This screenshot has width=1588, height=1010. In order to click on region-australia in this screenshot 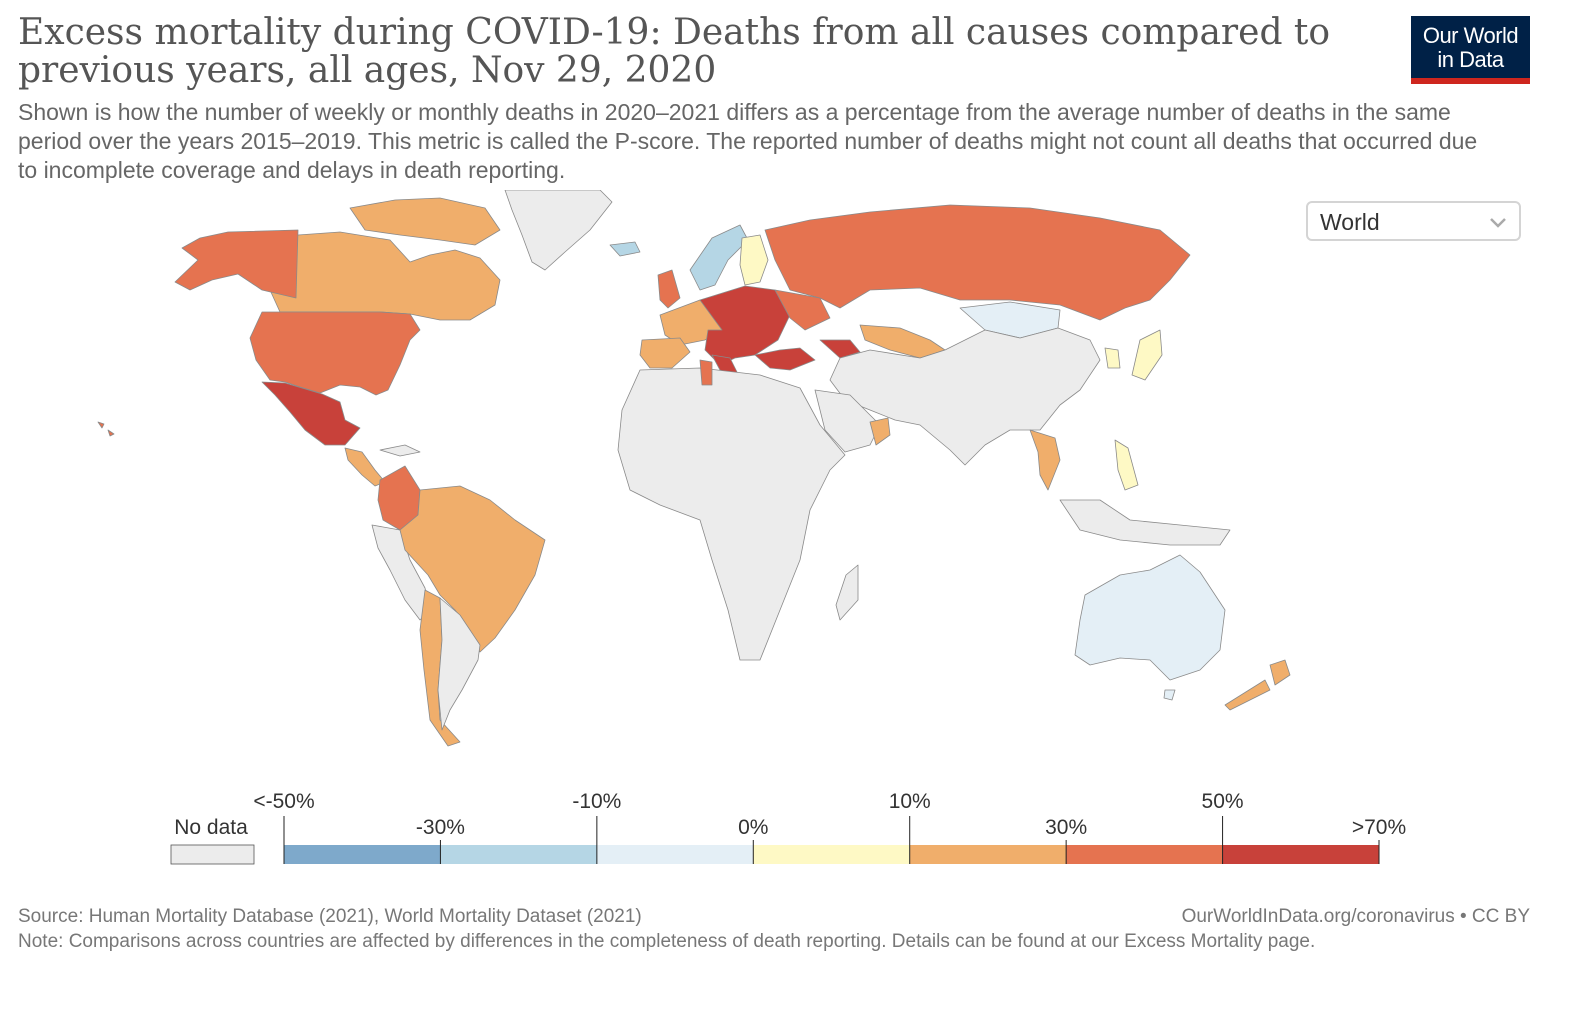, I will do `click(1150, 617)`.